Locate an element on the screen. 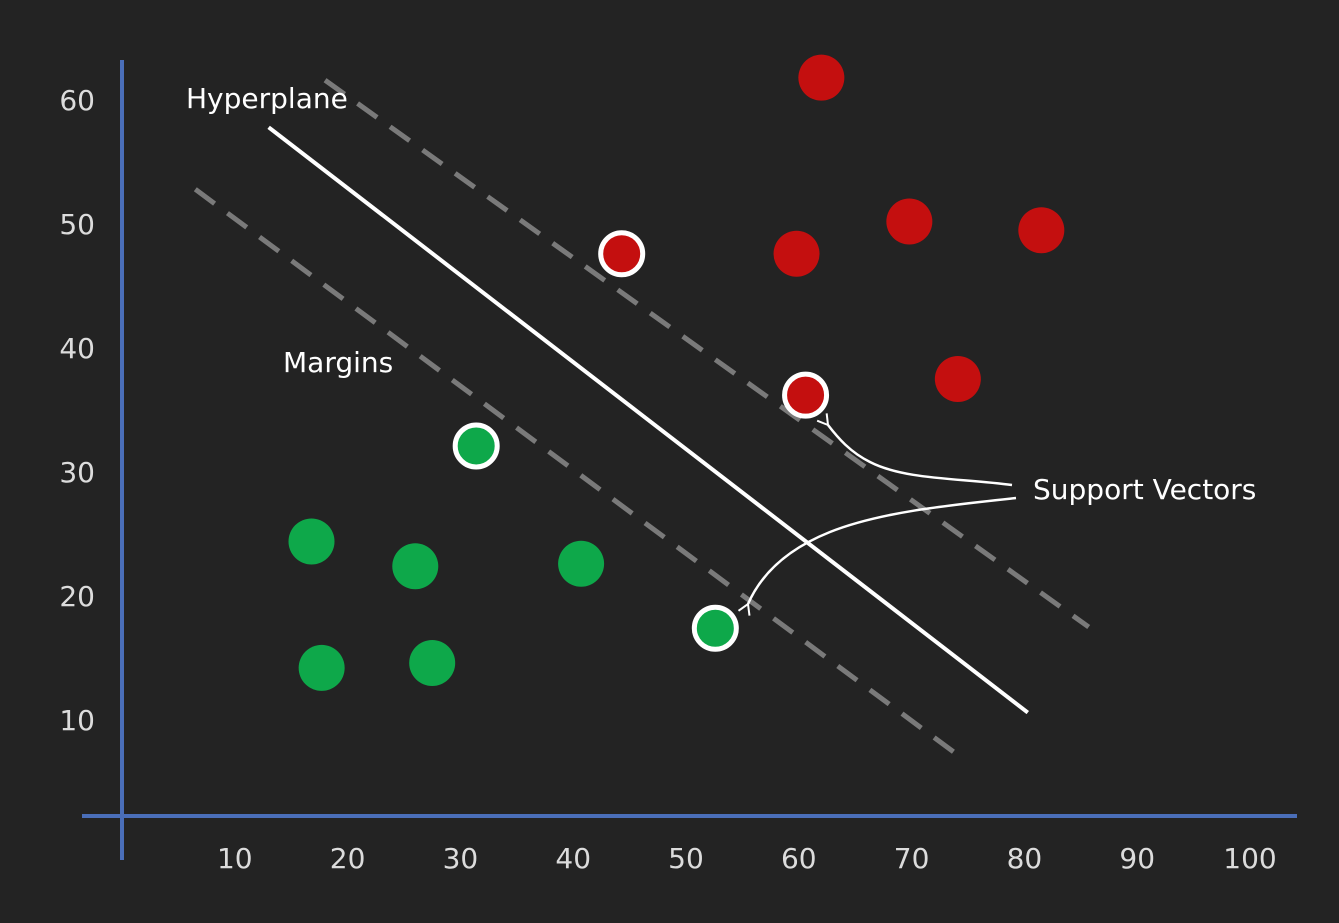 The image size is (1339, 923). x-tick-label: 60 is located at coordinates (799, 858).